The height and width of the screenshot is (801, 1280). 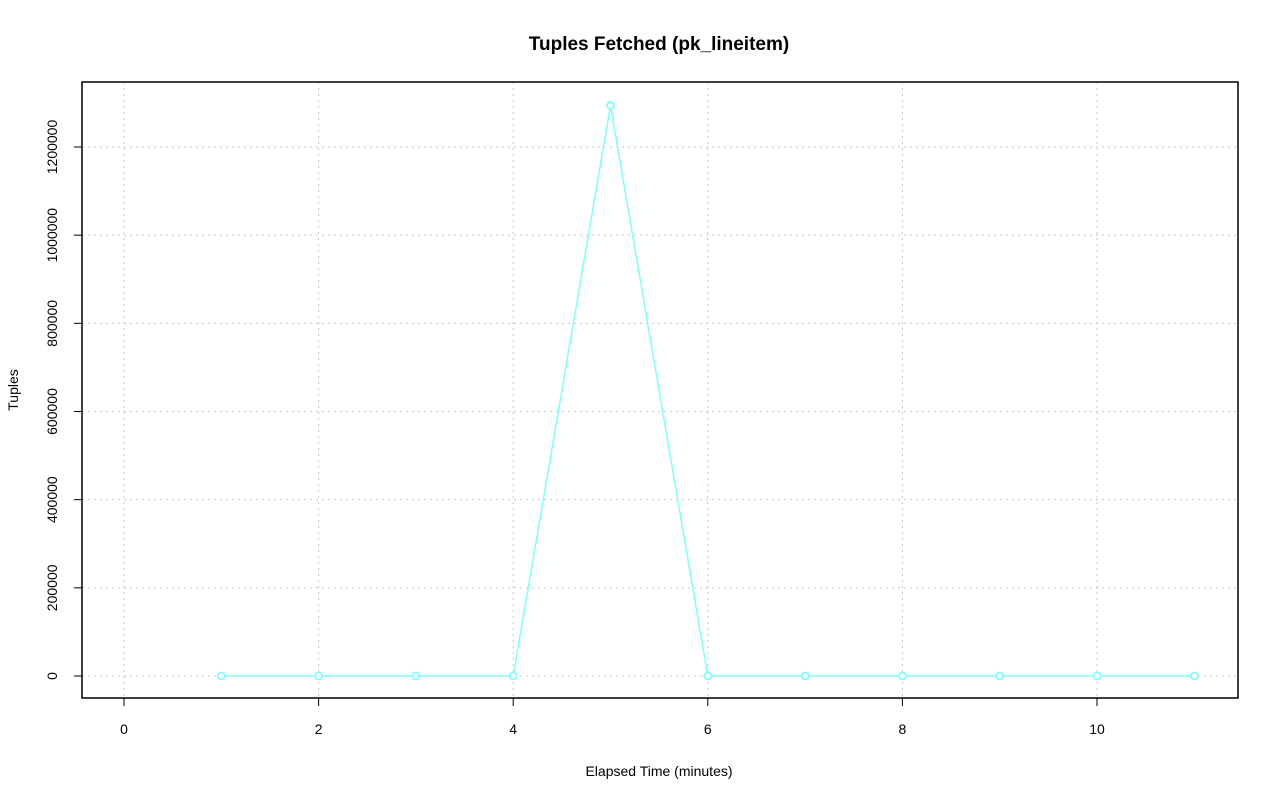 I want to click on y-tick-label: 800000, so click(x=52, y=323).